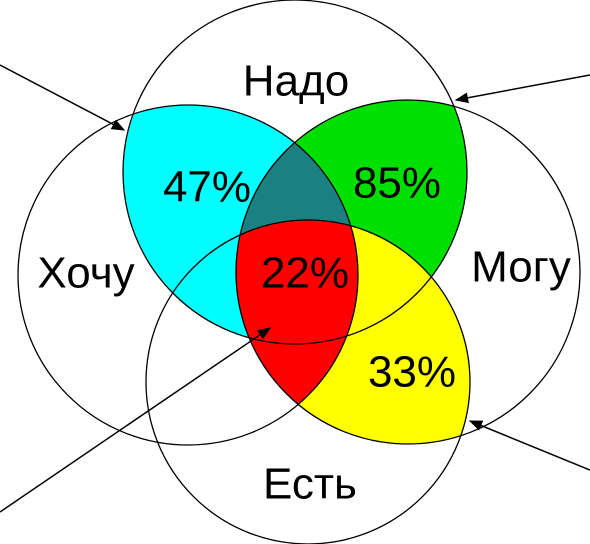 This screenshot has width=590, height=544. What do you see at coordinates (397, 183) in the screenshot?
I see `region-label: 85%` at bounding box center [397, 183].